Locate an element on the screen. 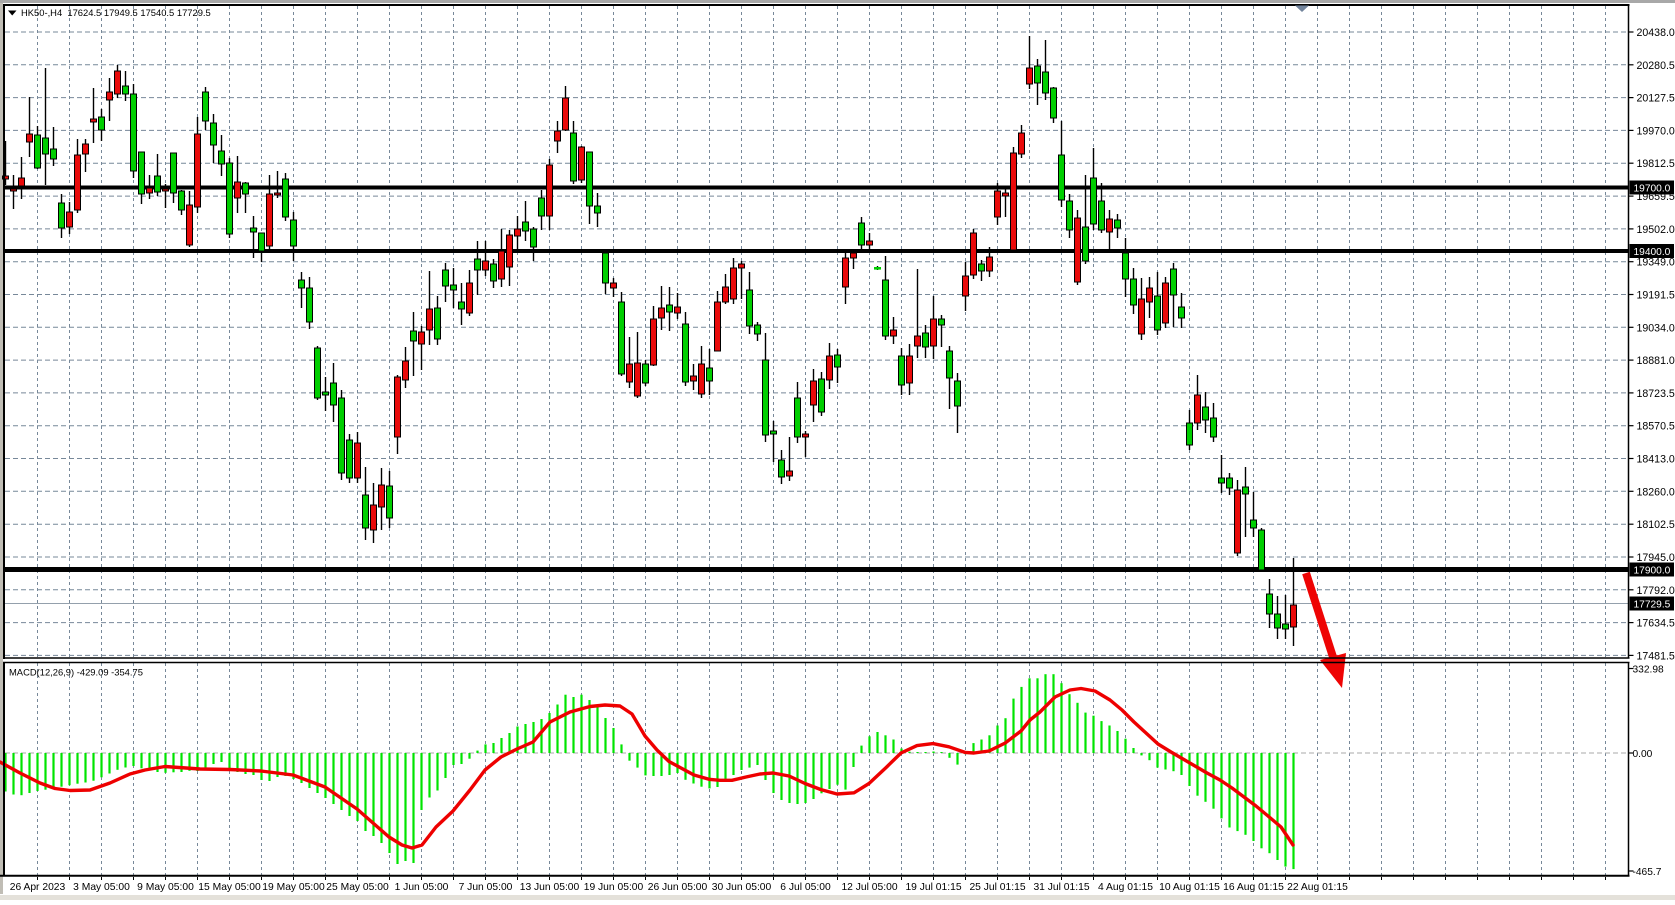  svg-text: -465.7 is located at coordinates (1647, 872).